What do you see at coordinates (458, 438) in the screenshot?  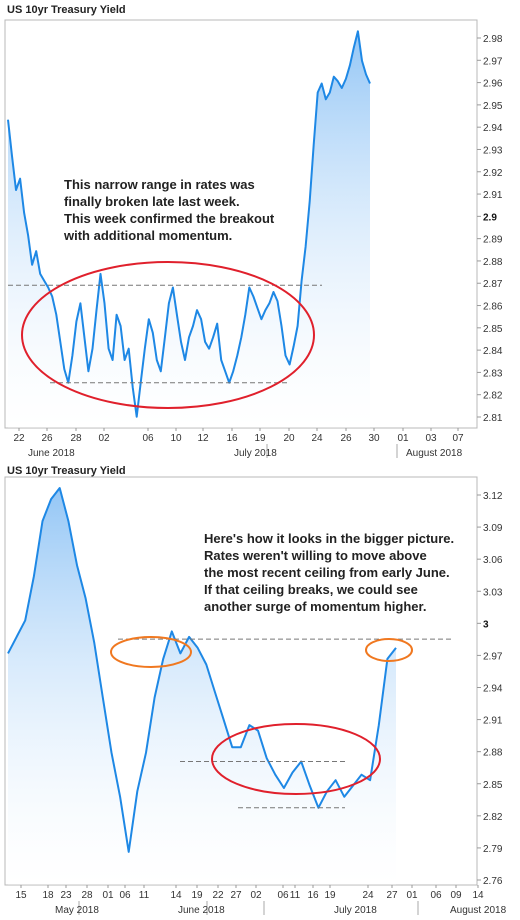 I see `x-tick-label: 07` at bounding box center [458, 438].